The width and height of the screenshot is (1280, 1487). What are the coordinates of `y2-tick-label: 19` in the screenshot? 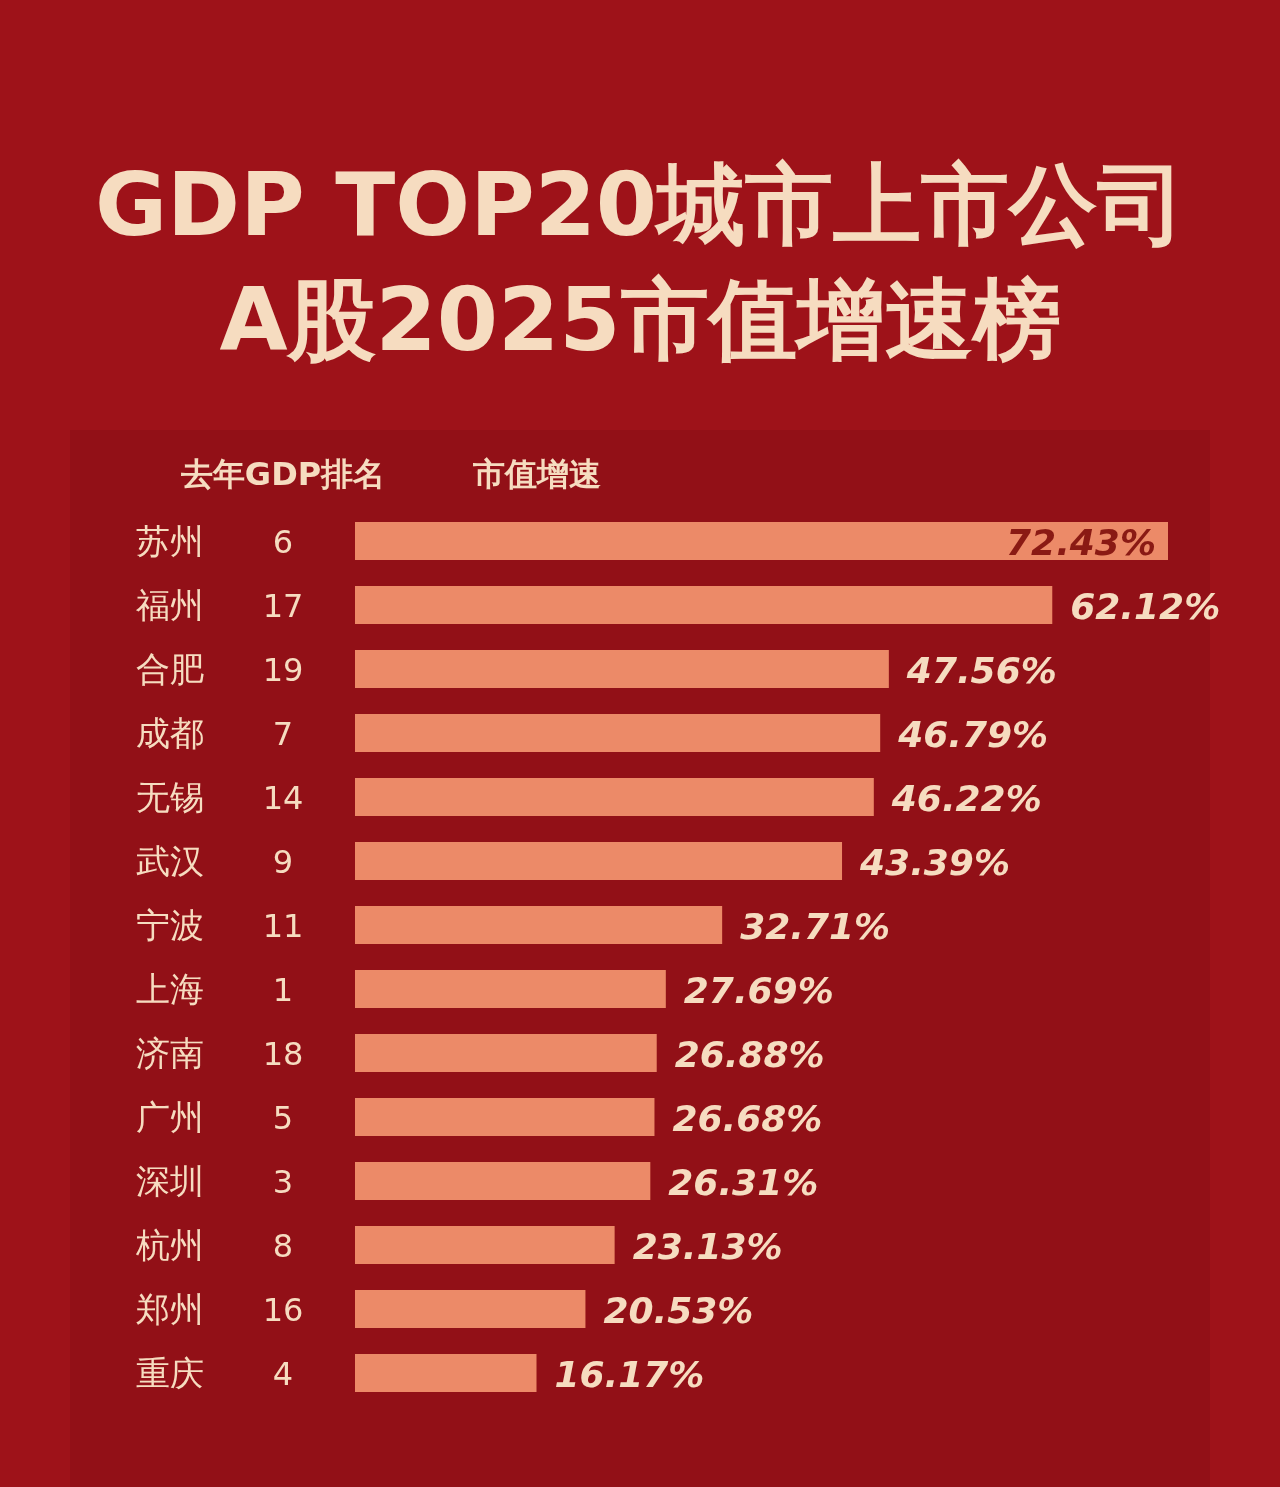 It's located at (283, 670).